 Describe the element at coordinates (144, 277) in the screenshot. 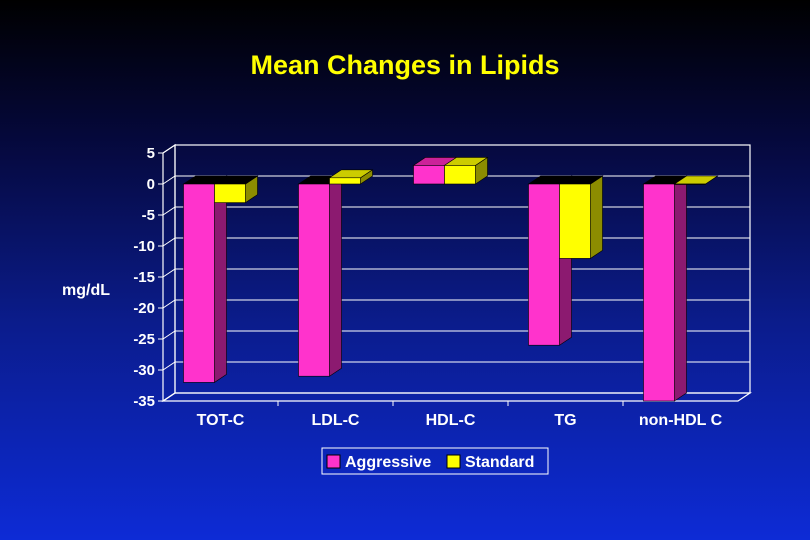

I see `y-tick-label: -15` at that location.